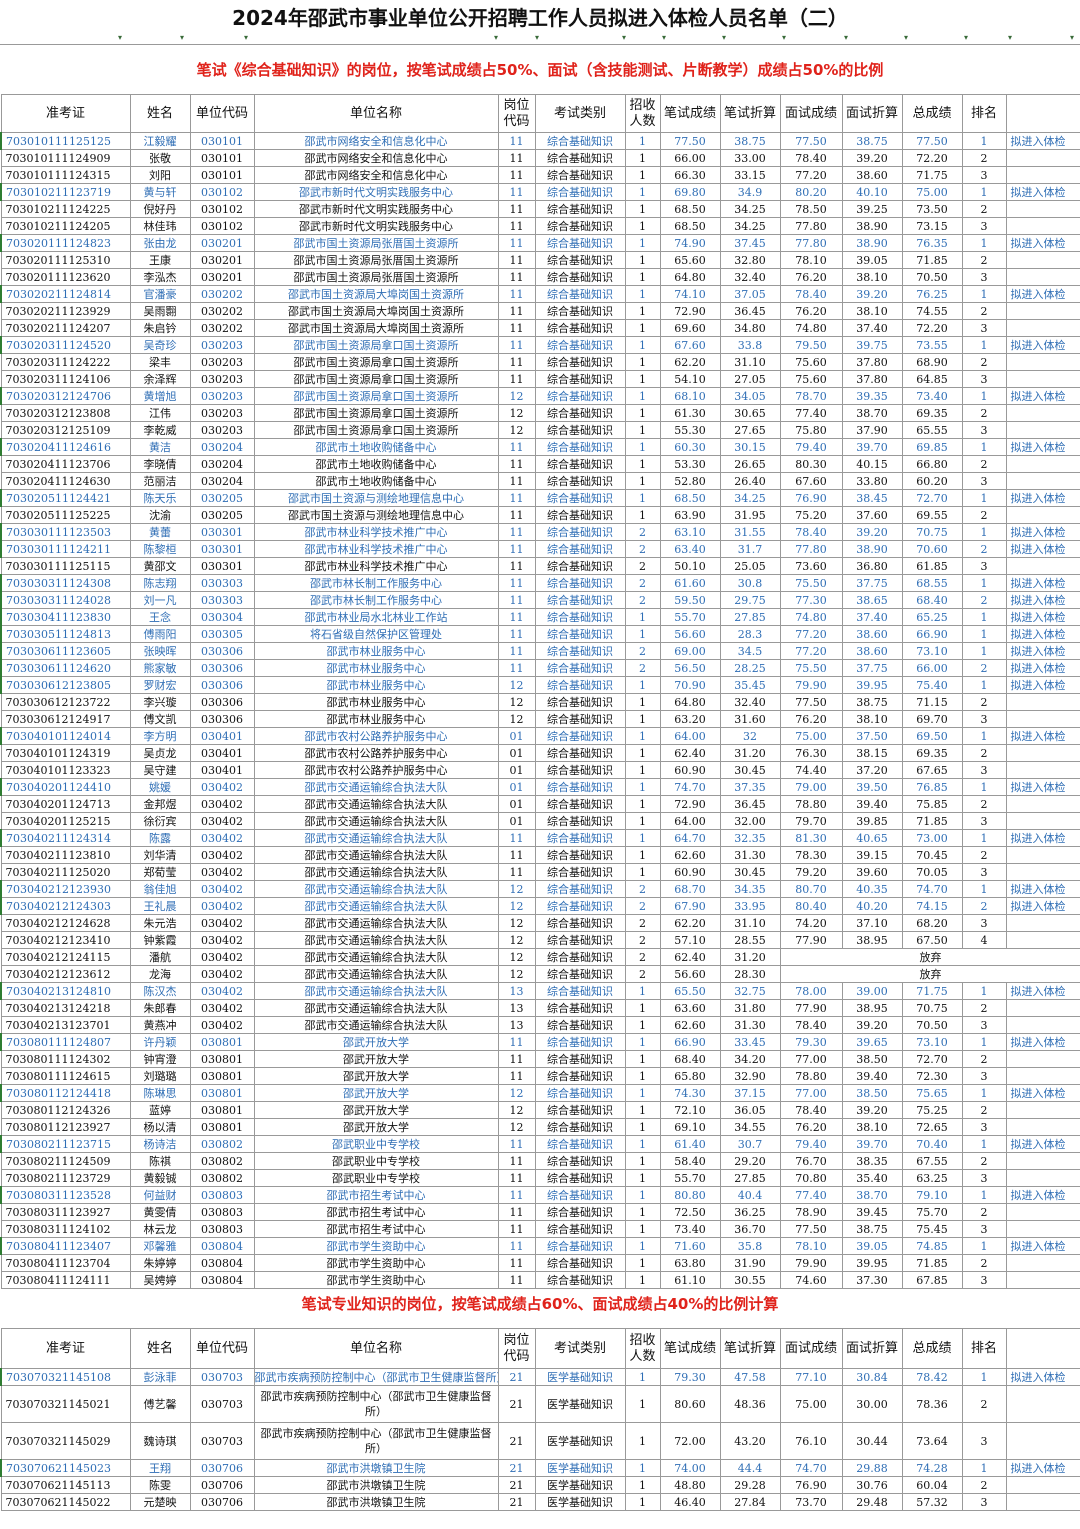 The height and width of the screenshot is (1529, 1080). What do you see at coordinates (872, 1377) in the screenshot?
I see `table-cell: 30.84` at bounding box center [872, 1377].